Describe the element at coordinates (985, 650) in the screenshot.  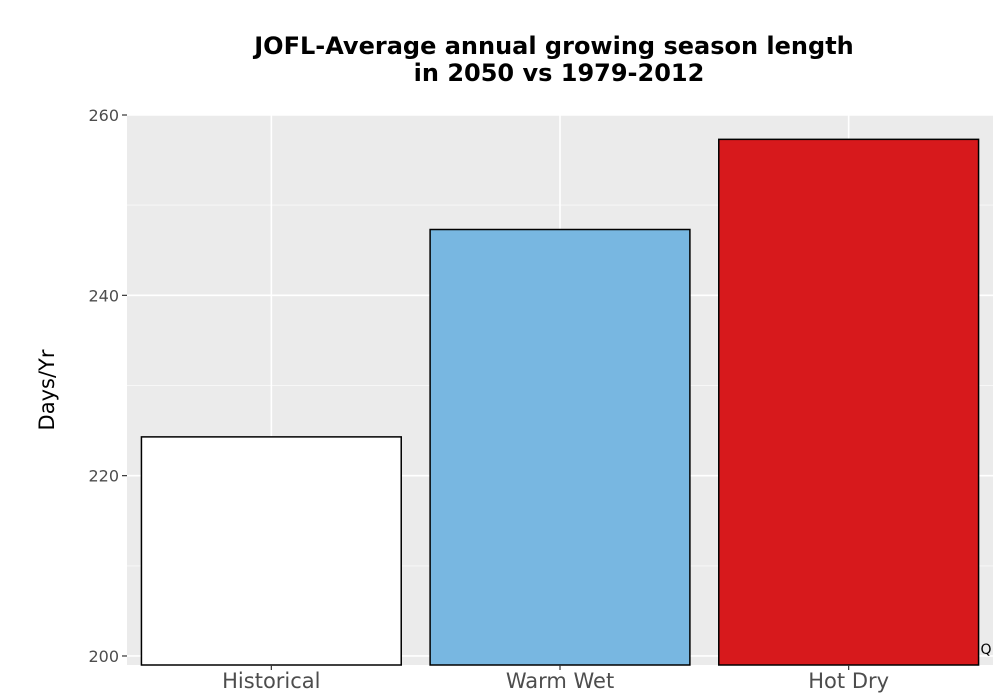
I see `corner-mark: Q` at that location.